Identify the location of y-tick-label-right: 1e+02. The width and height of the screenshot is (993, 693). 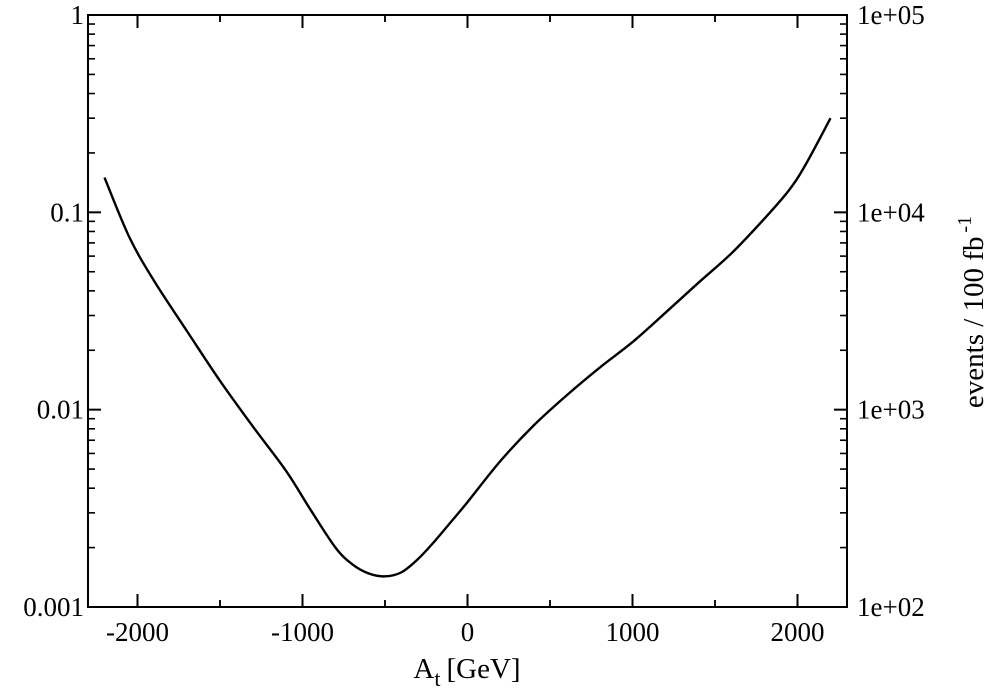
(891, 607).